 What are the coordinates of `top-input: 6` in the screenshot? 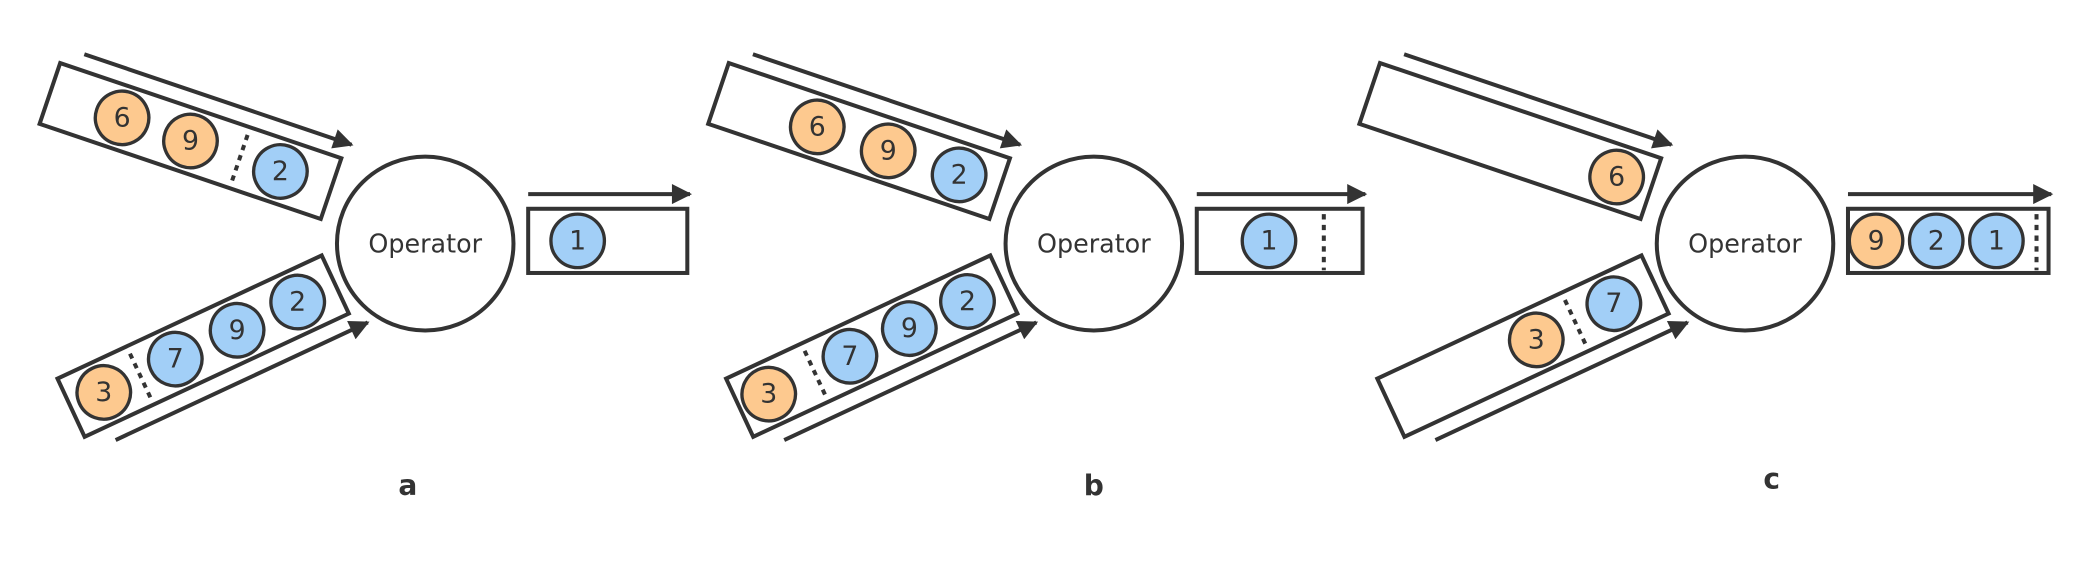 It's located at (1515, 137).